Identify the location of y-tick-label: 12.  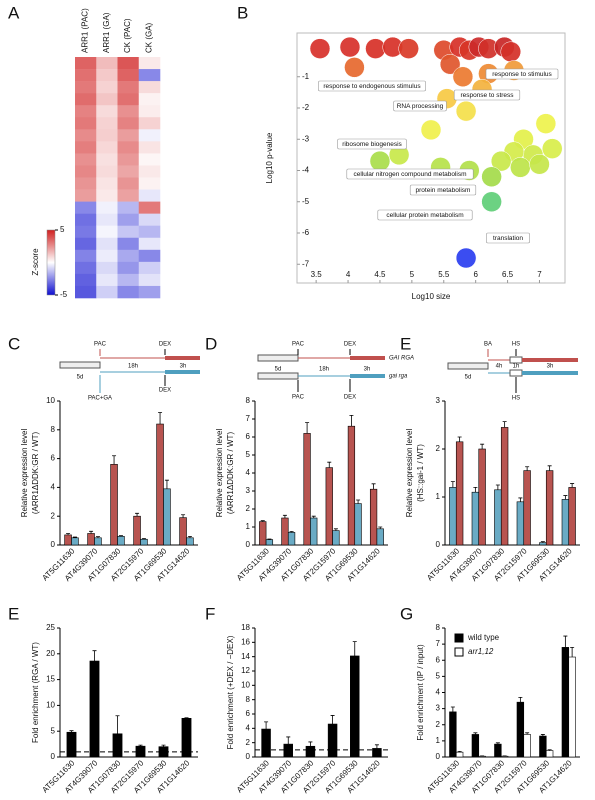
(245, 670).